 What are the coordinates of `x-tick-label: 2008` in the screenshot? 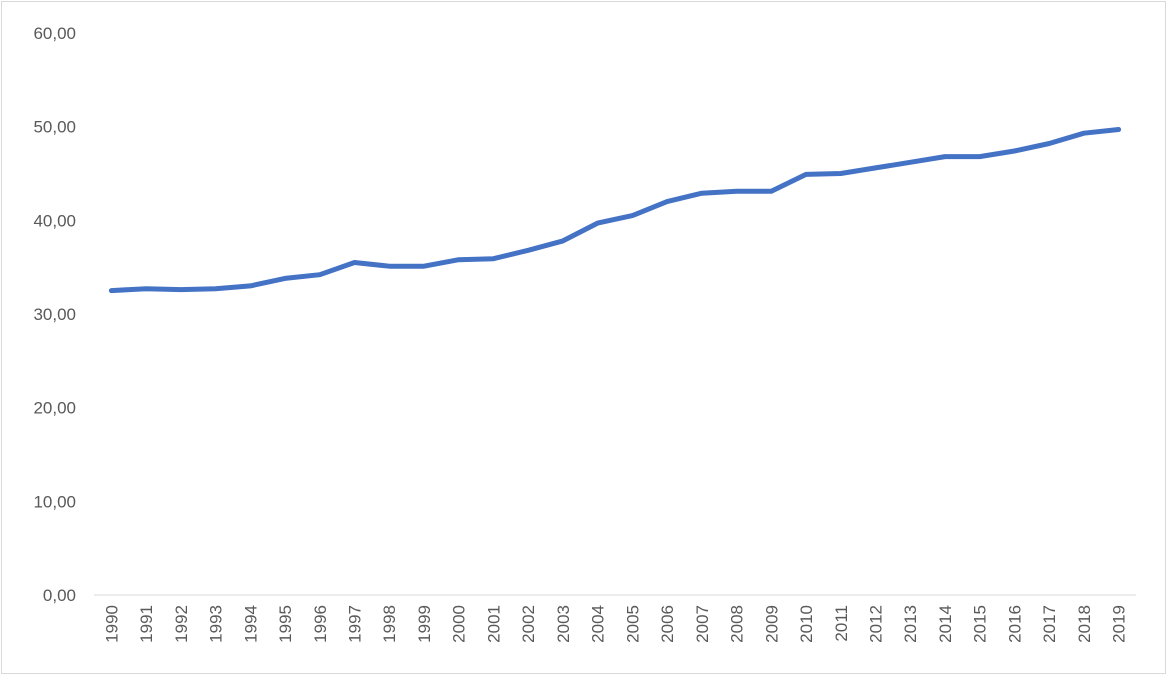 It's located at (737, 624).